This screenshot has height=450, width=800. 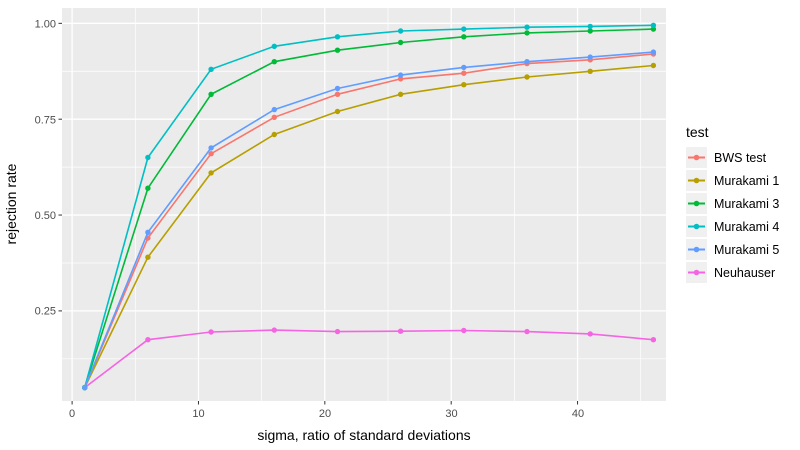 I want to click on x-axis-tick-labels: 0 10 20 30 40, so click(x=326, y=414).